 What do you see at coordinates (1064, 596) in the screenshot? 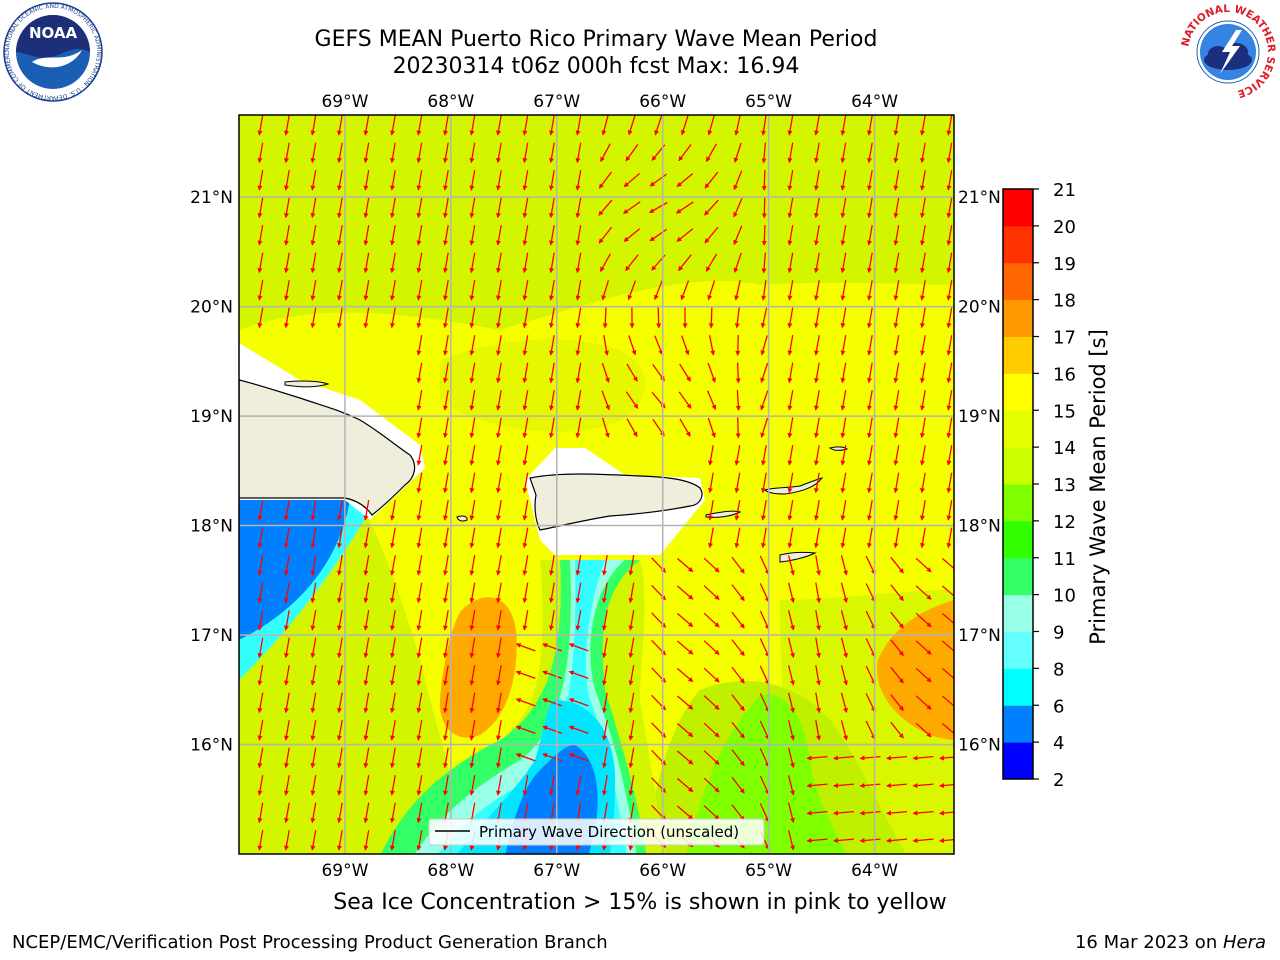
I see `colorbar-tick-label: 10` at bounding box center [1064, 596].